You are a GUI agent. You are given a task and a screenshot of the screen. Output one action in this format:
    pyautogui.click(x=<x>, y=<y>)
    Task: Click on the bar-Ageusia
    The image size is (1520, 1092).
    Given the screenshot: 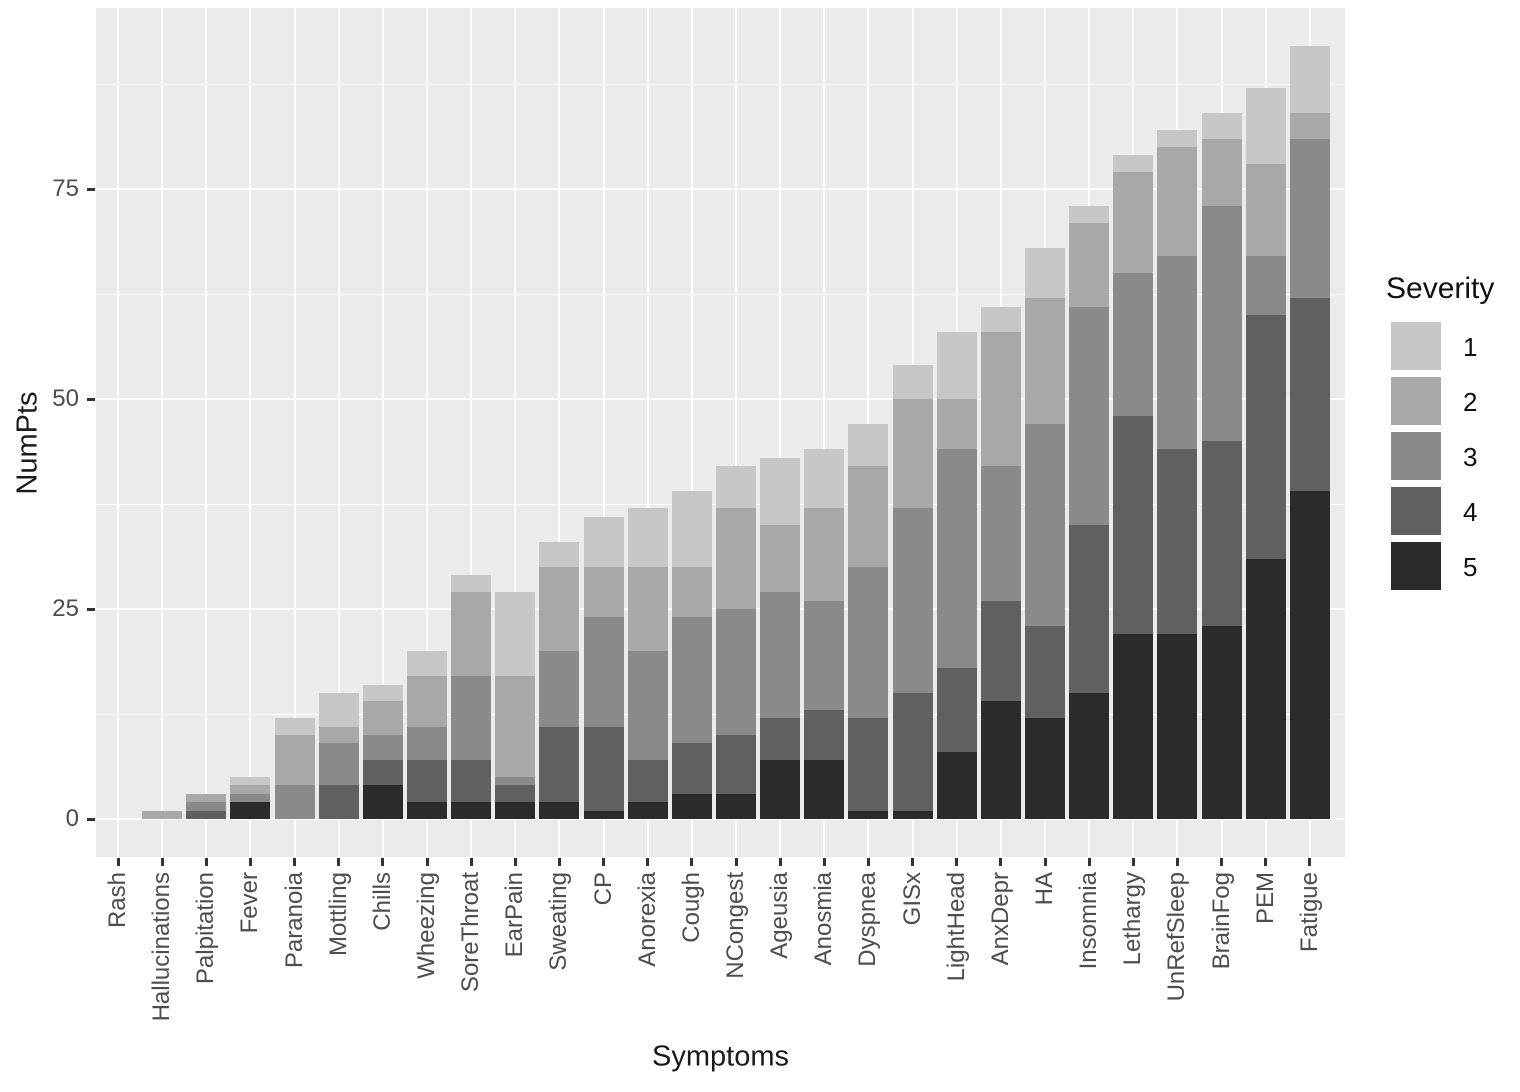 What is the action you would take?
    pyautogui.click(x=780, y=638)
    